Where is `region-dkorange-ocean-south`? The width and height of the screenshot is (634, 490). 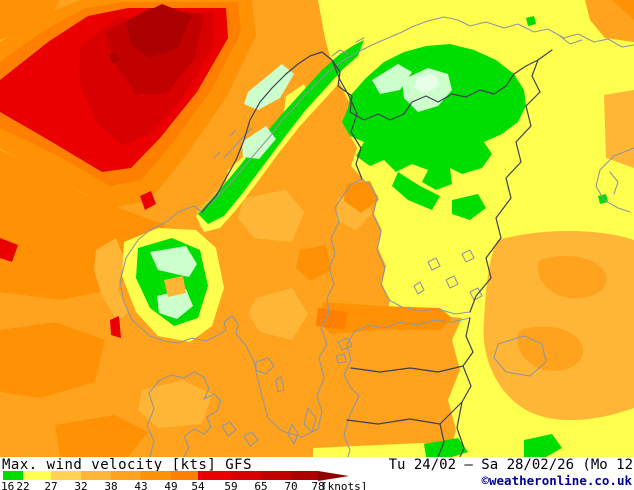 region-dkorange-ocean-south is located at coordinates (52, 360).